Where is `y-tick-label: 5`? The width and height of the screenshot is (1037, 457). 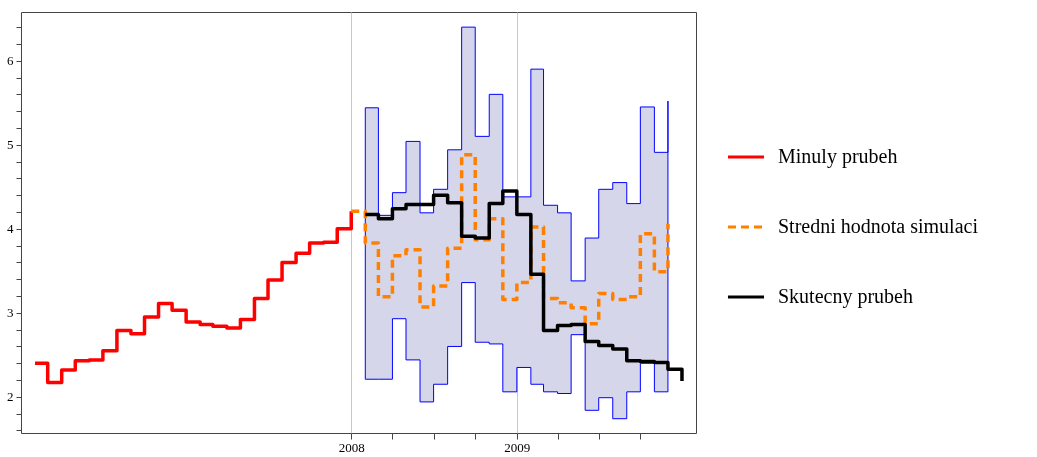 y-tick-label: 5 is located at coordinates (10, 145).